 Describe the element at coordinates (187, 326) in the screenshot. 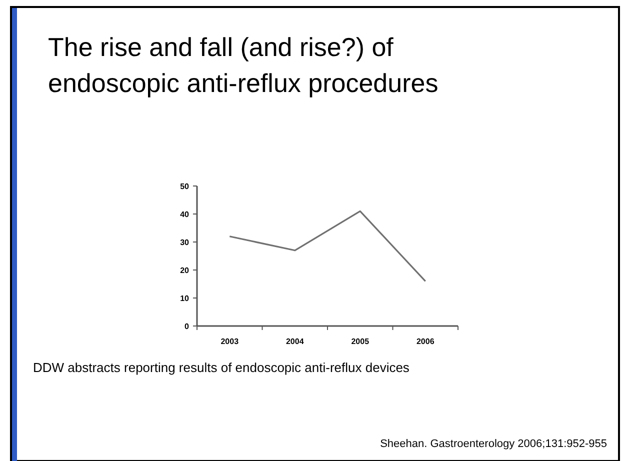

I see `y-tick-label: 0` at that location.